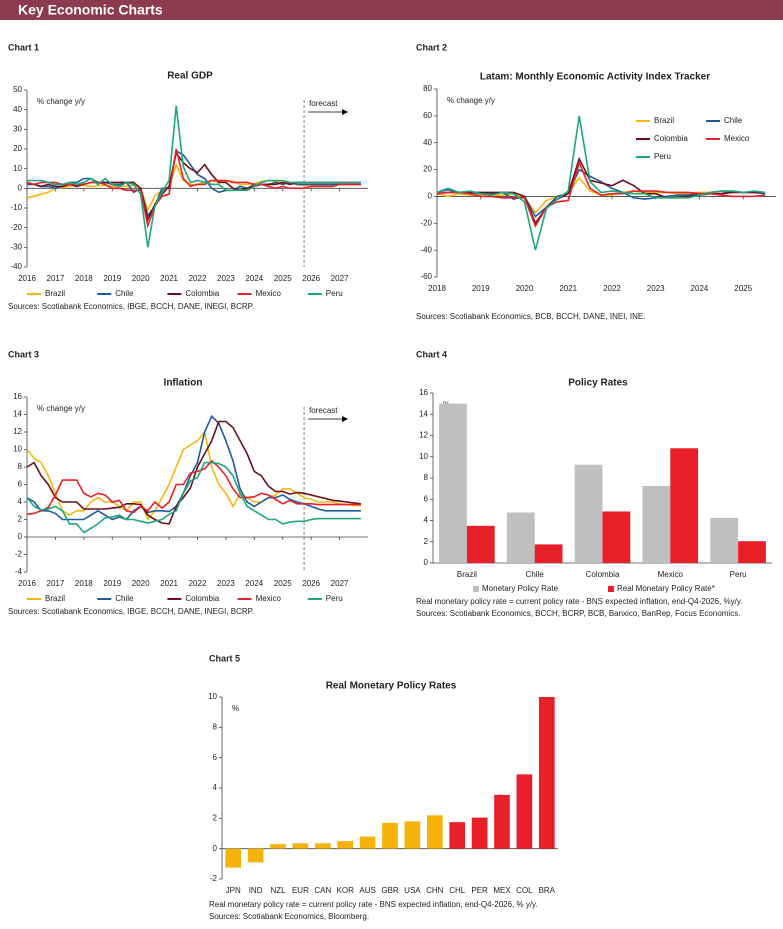  What do you see at coordinates (612, 288) in the screenshot?
I see `x-tick-label: 2022` at bounding box center [612, 288].